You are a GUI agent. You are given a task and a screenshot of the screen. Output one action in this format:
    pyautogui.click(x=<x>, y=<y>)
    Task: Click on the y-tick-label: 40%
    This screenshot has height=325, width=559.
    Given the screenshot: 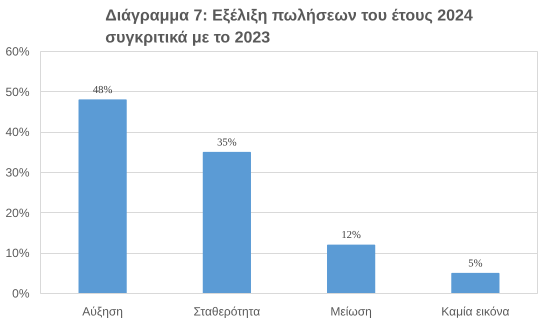 What is the action you would take?
    pyautogui.click(x=17, y=132)
    